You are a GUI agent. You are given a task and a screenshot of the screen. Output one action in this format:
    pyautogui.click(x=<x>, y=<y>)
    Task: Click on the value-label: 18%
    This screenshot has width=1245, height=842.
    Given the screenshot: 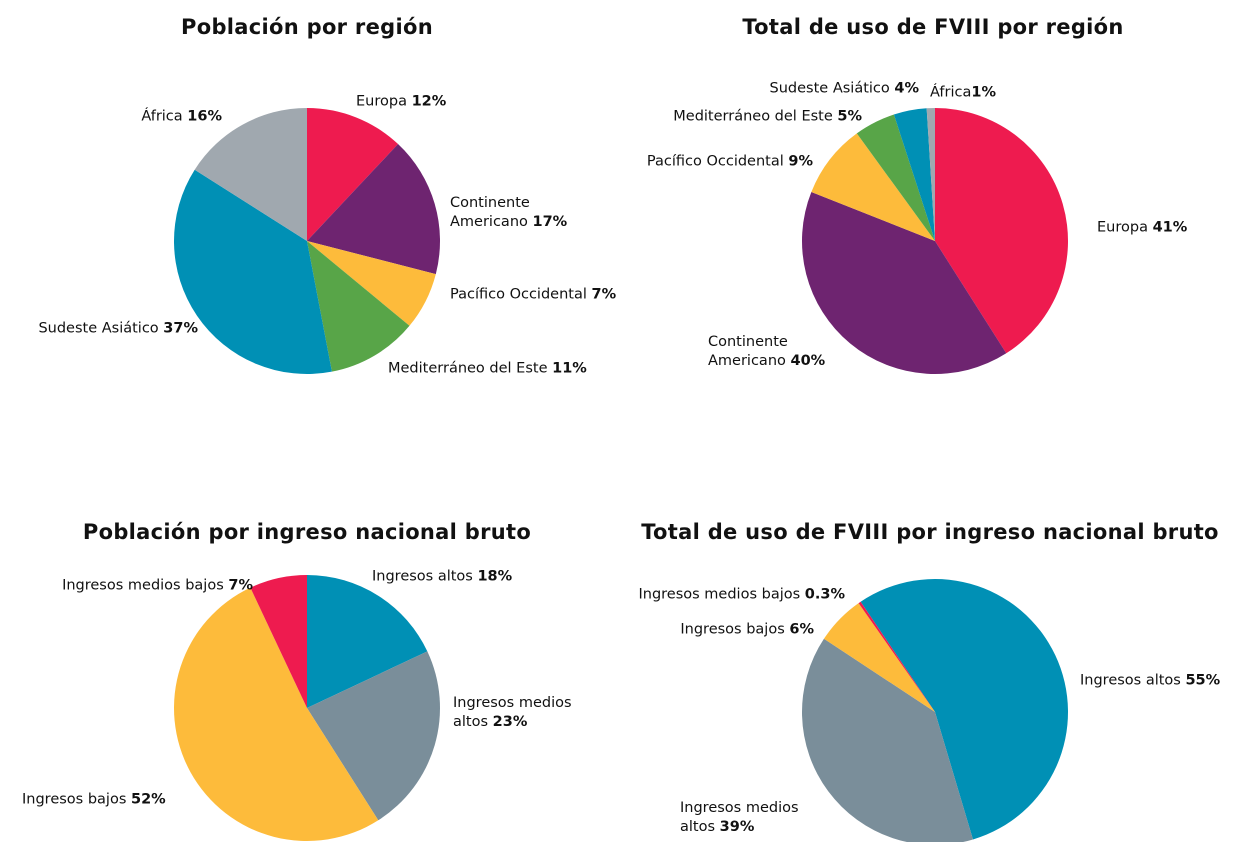 What is the action you would take?
    pyautogui.click(x=495, y=576)
    